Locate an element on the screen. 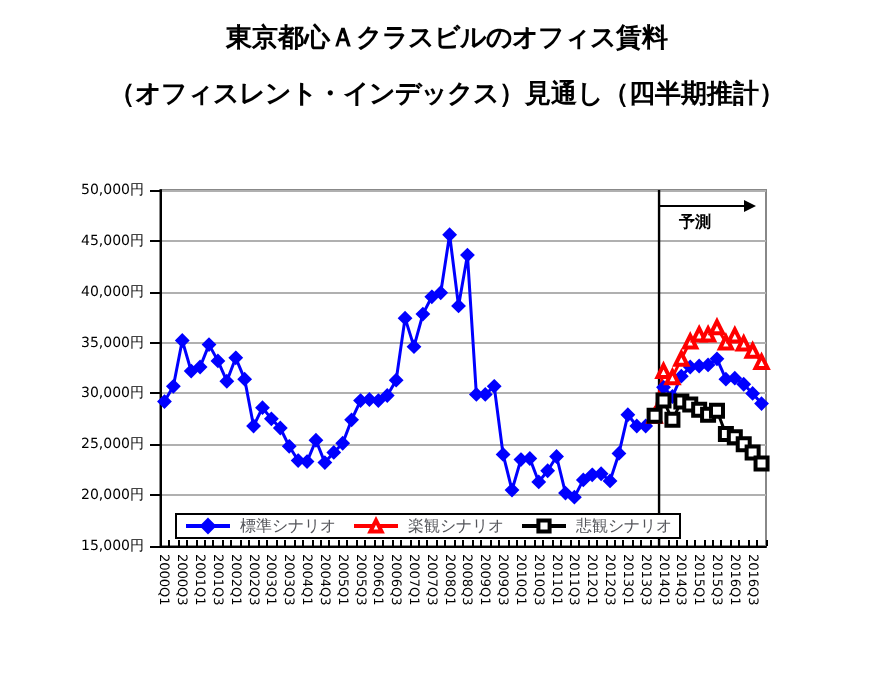 This screenshot has width=894, height=688. chart-title: 東京都心Ａクラスビルのオフィス賃料 is located at coordinates (446, 38).